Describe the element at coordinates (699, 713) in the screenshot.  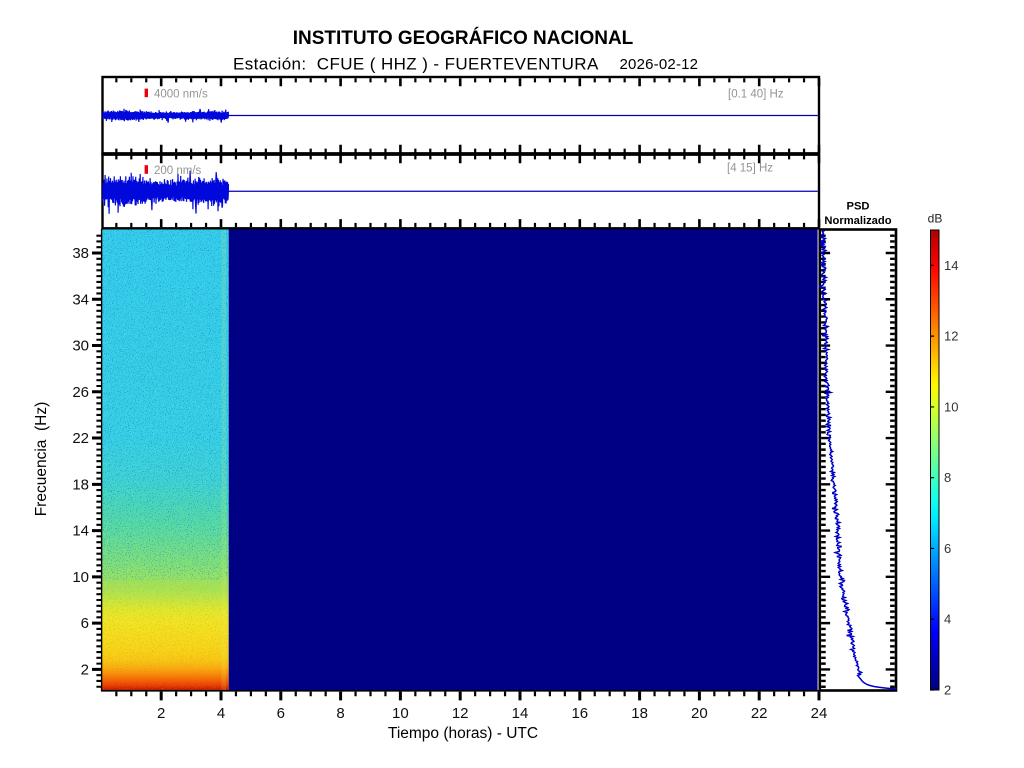
I see `svg-text: 20` at that location.